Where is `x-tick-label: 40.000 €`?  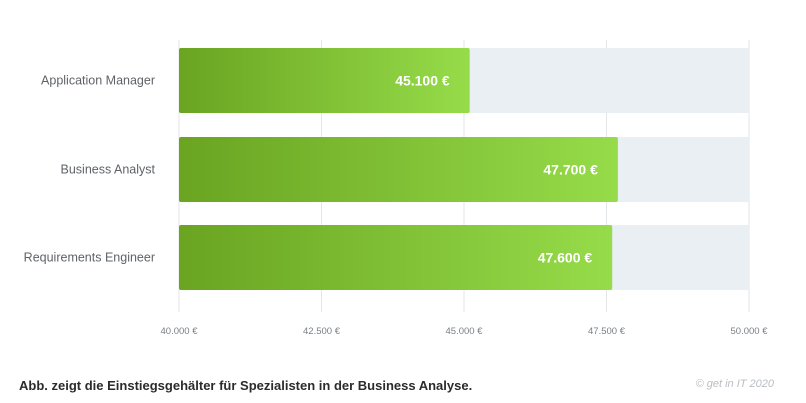 x-tick-label: 40.000 € is located at coordinates (180, 331).